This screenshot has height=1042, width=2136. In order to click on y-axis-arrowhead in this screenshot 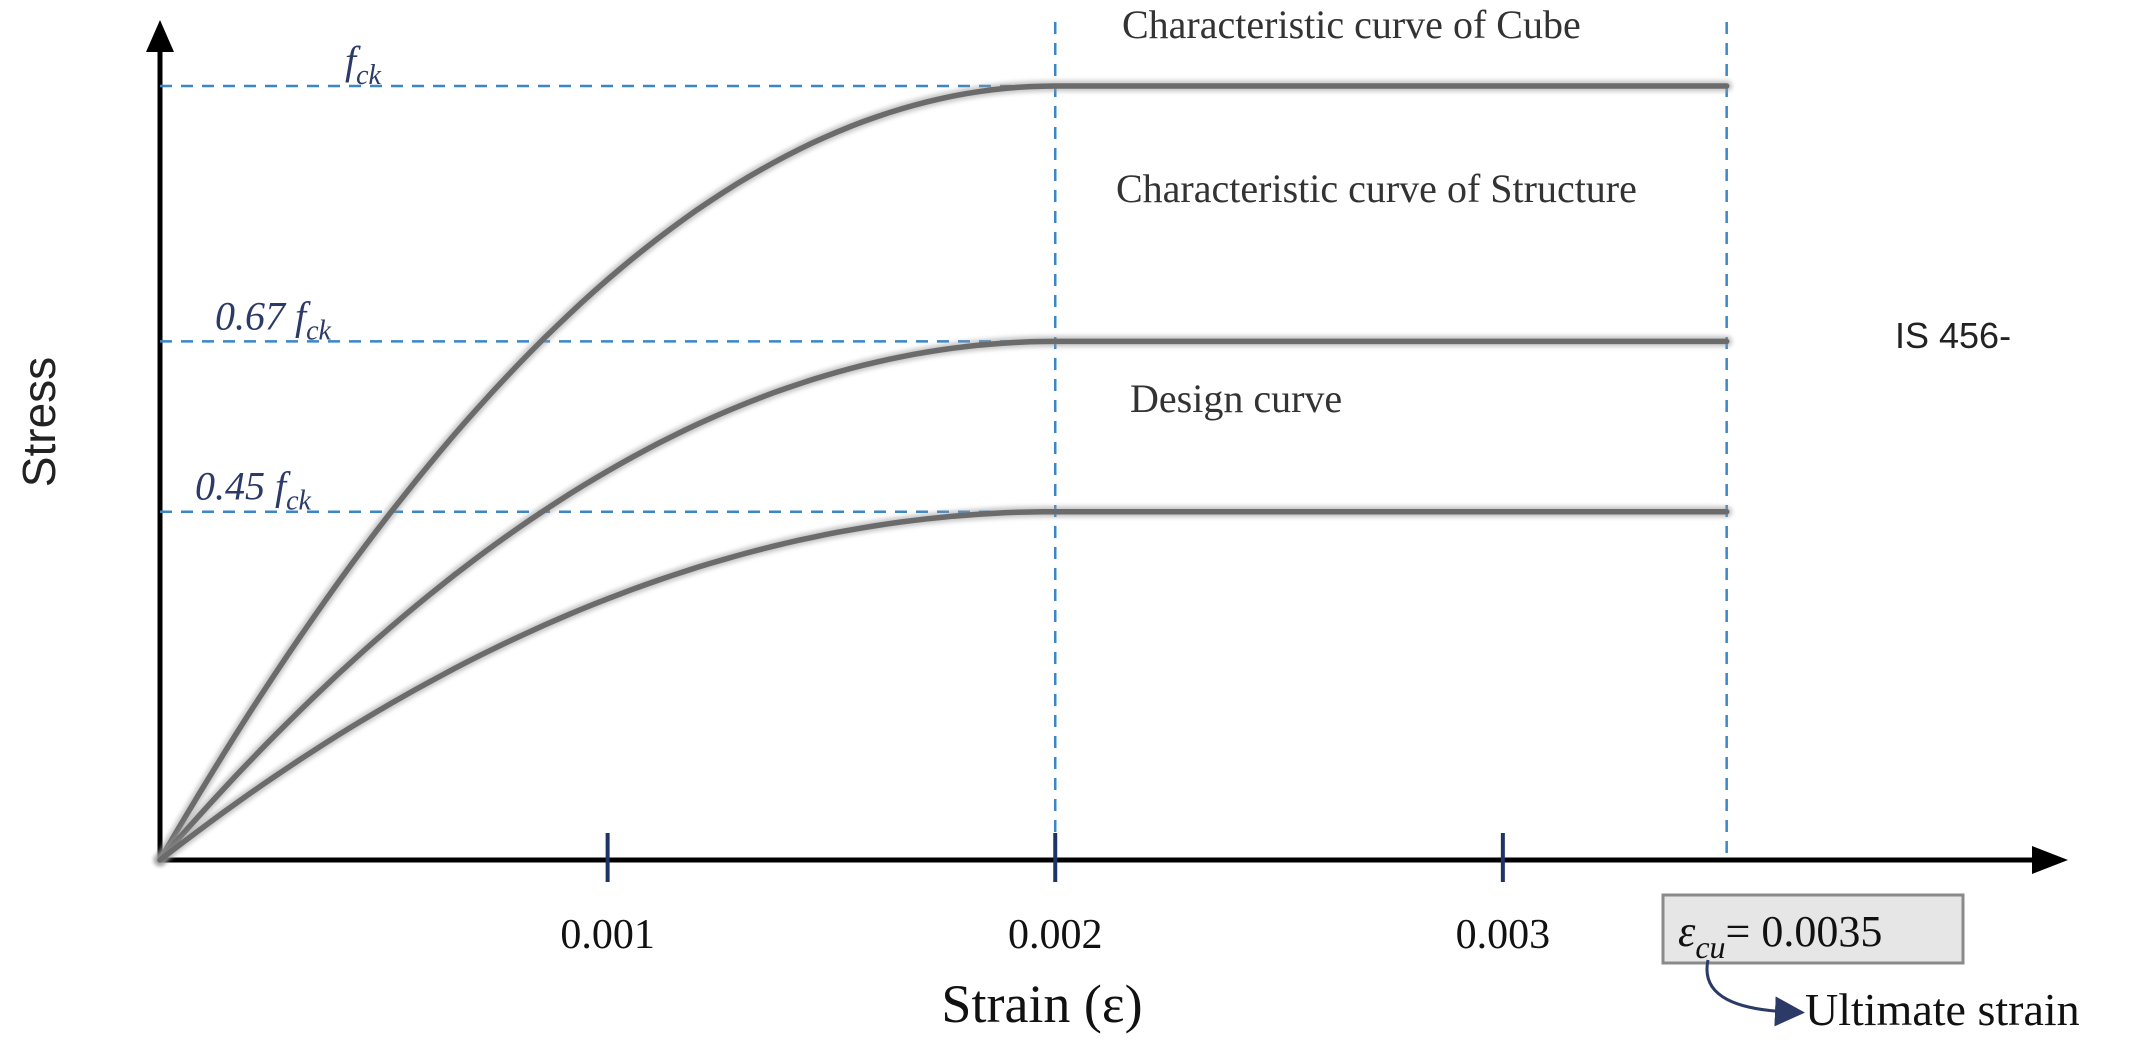, I will do `click(160, 36)`.